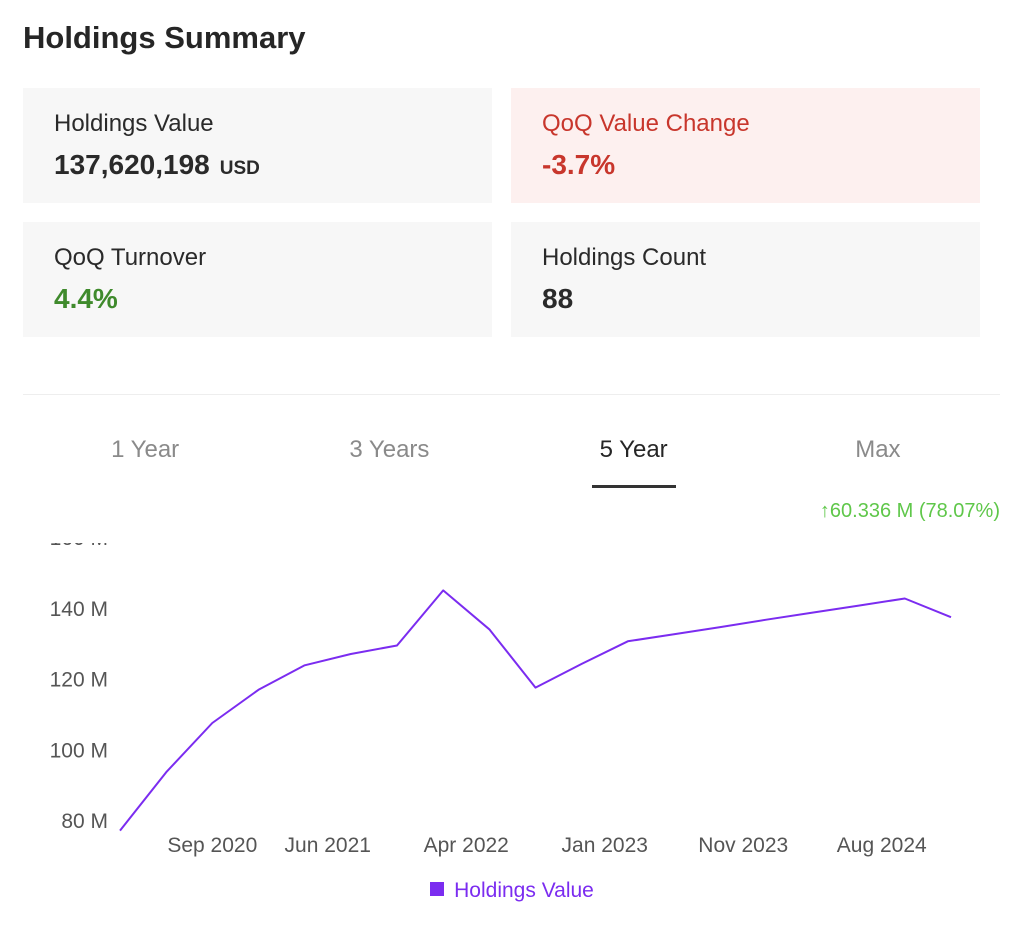 The height and width of the screenshot is (932, 1024). I want to click on qoq-turnover-label: QoQ Turnover, so click(130, 257).